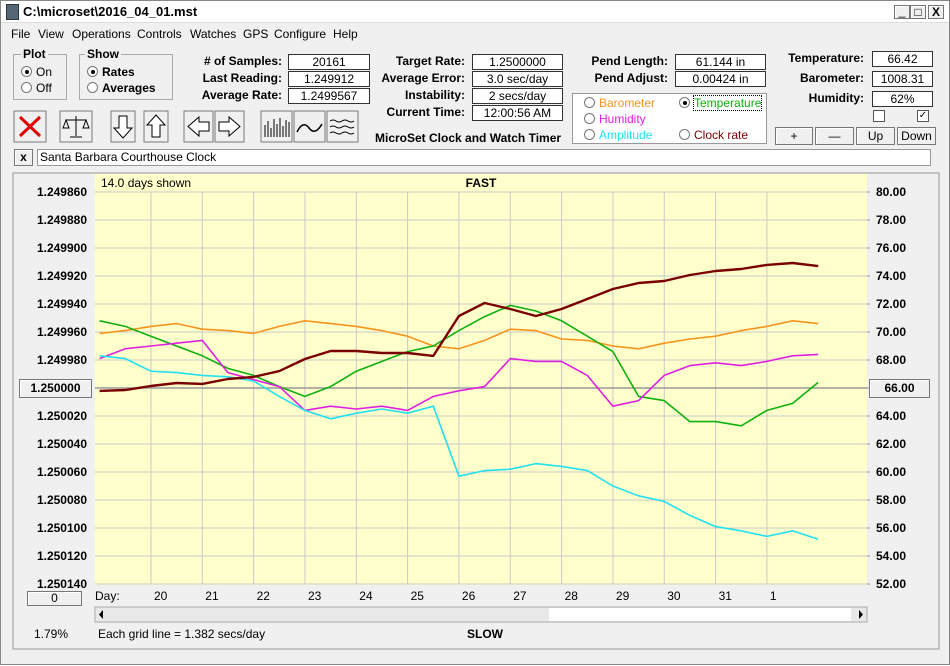  What do you see at coordinates (62, 472) in the screenshot?
I see `y-tick-label: 1.250060` at bounding box center [62, 472].